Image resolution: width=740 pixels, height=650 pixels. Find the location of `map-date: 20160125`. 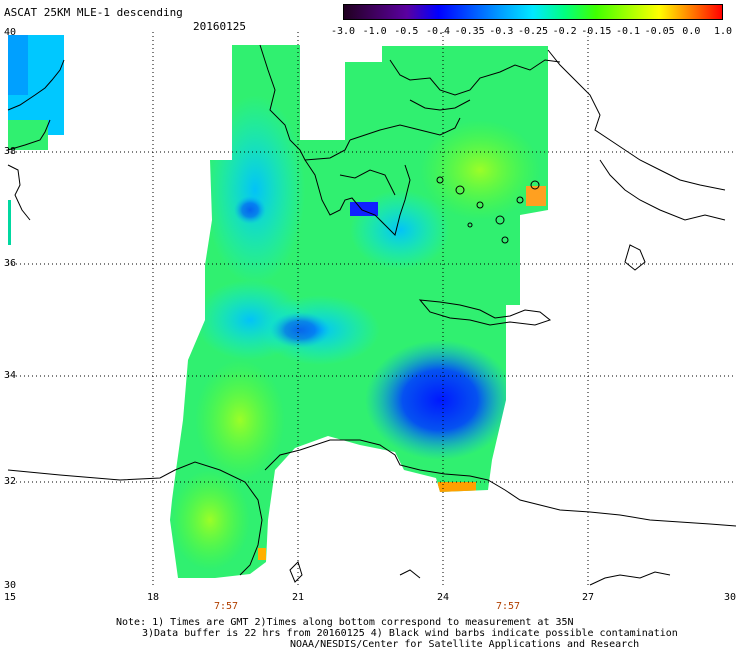

map-date: 20160125 is located at coordinates (219, 26).